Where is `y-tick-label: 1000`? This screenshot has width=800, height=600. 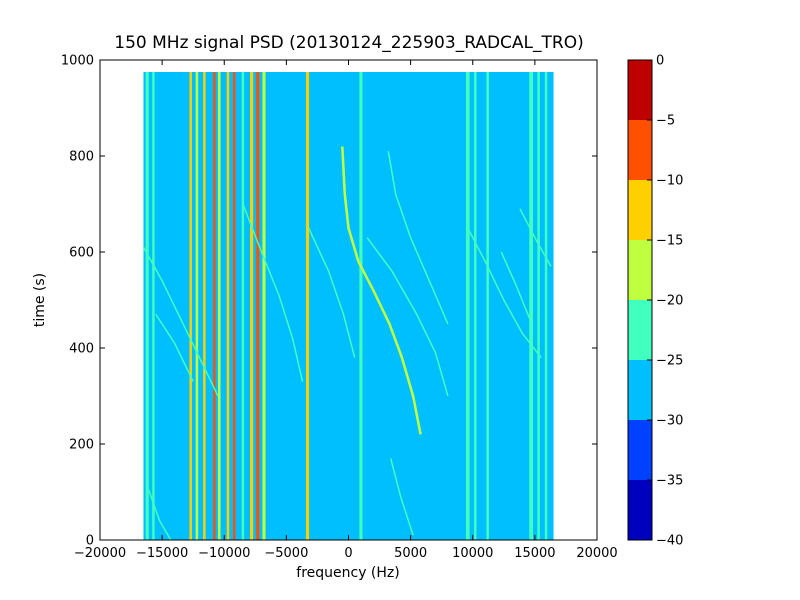 y-tick-label: 1000 is located at coordinates (77, 61).